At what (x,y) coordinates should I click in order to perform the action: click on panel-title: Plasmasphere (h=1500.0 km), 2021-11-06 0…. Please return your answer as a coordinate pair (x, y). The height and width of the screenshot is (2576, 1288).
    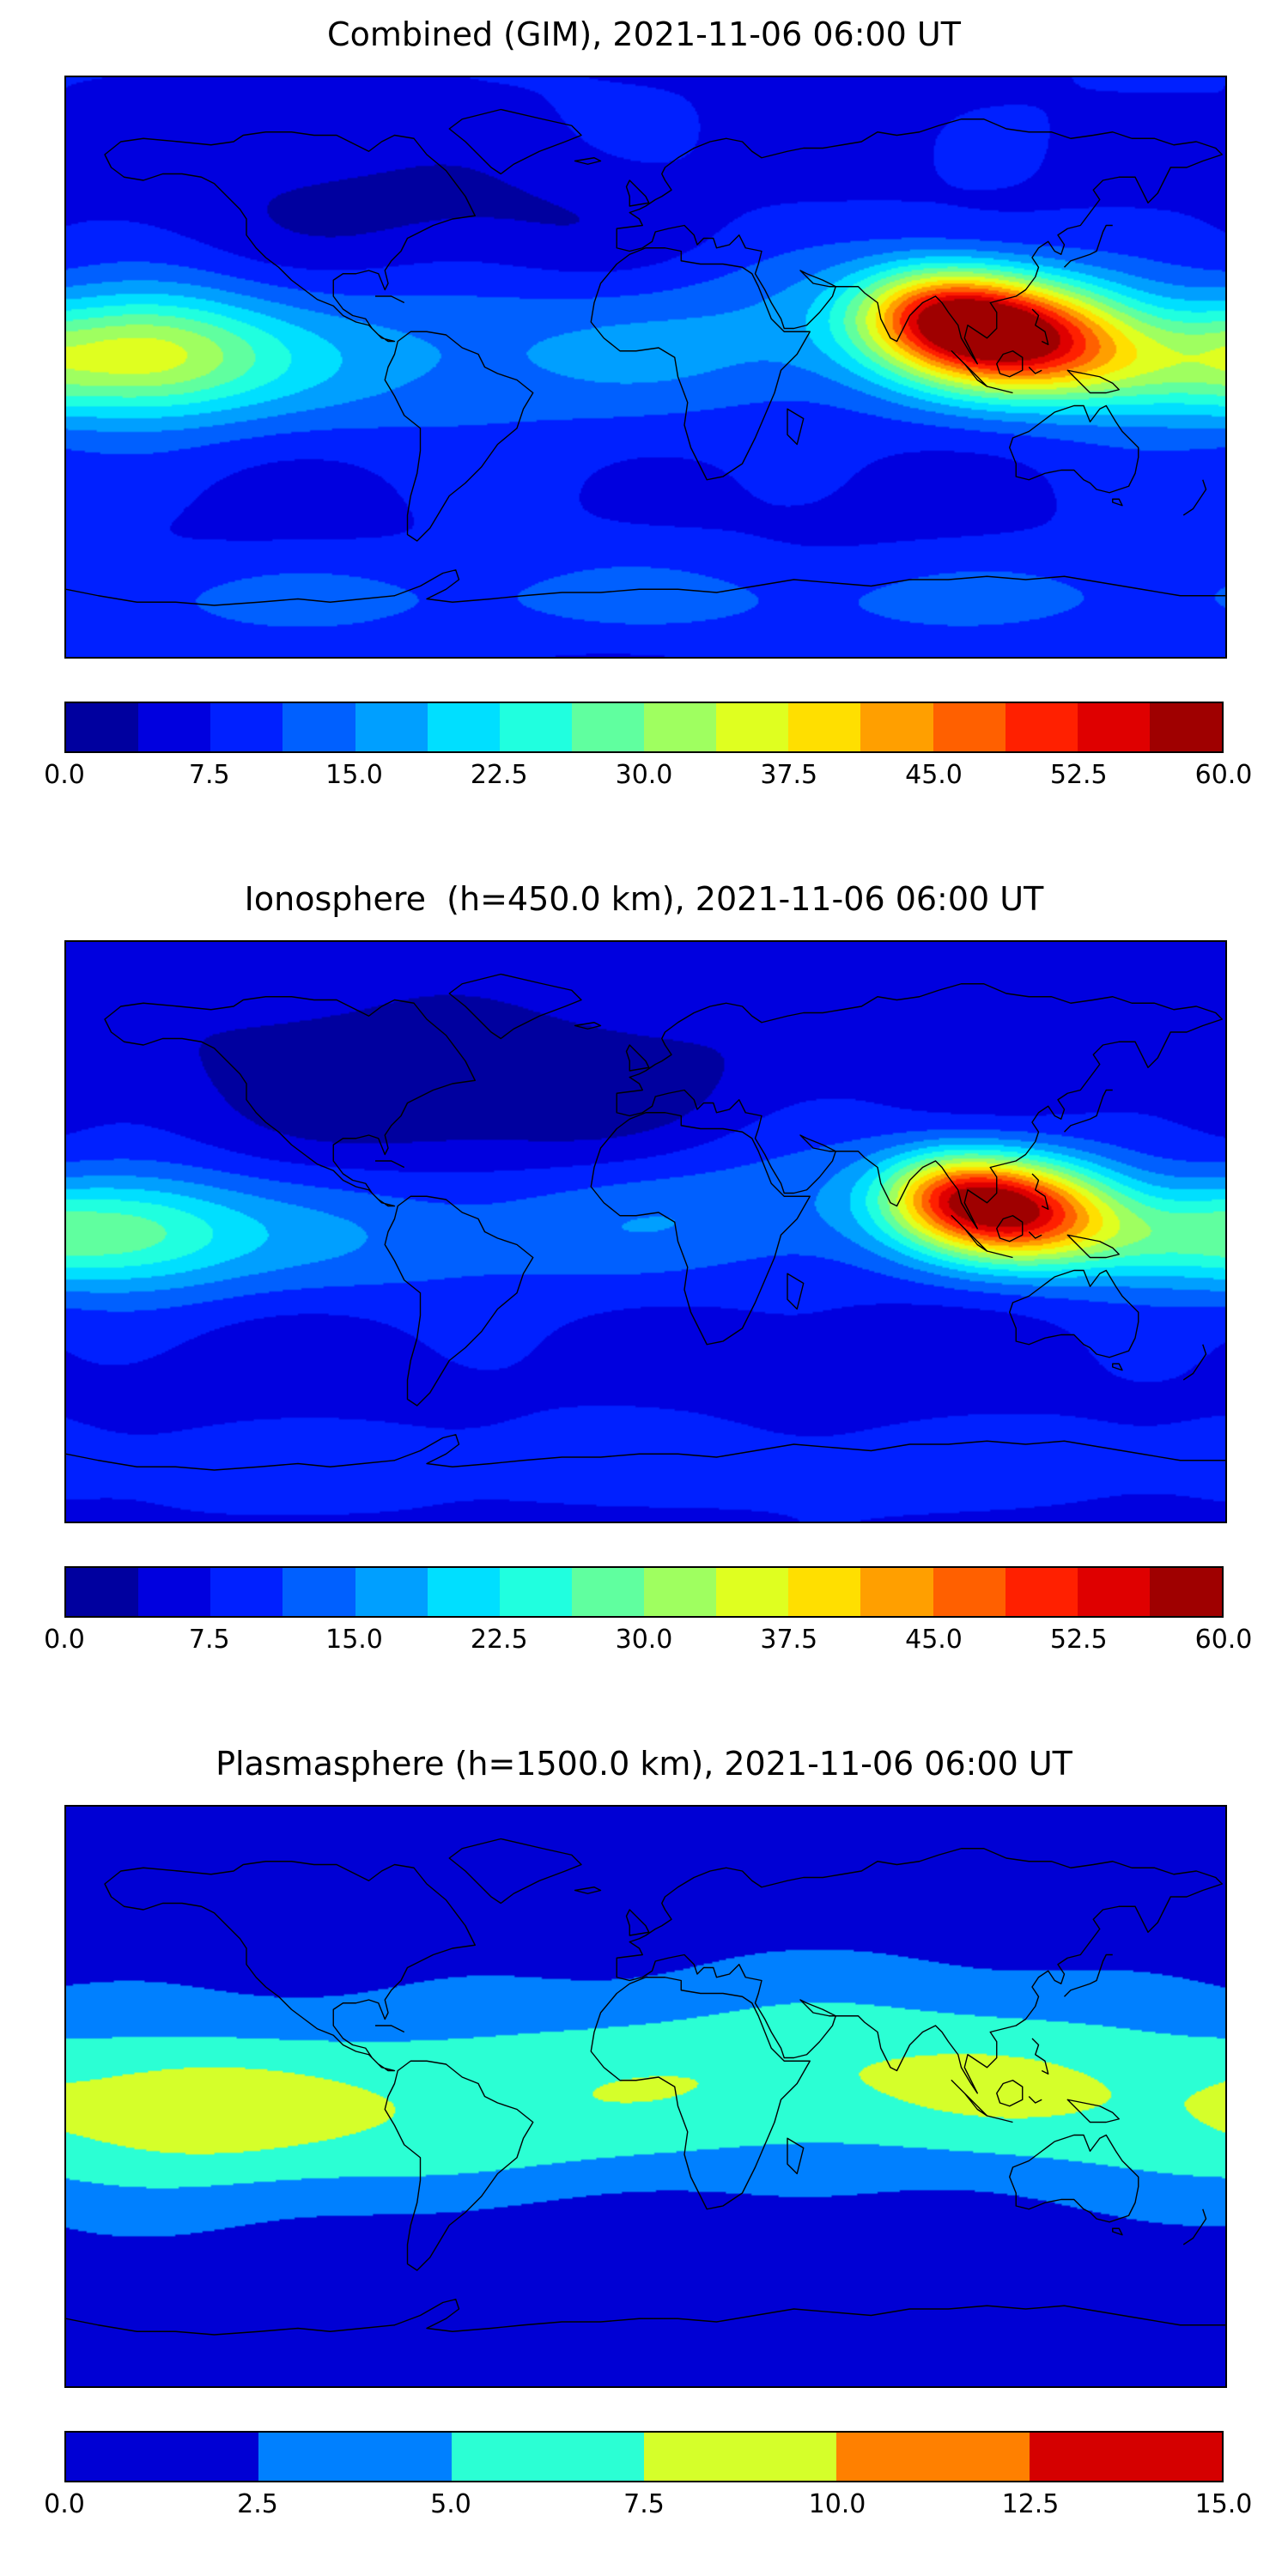
    Looking at the image, I should click on (644, 1764).